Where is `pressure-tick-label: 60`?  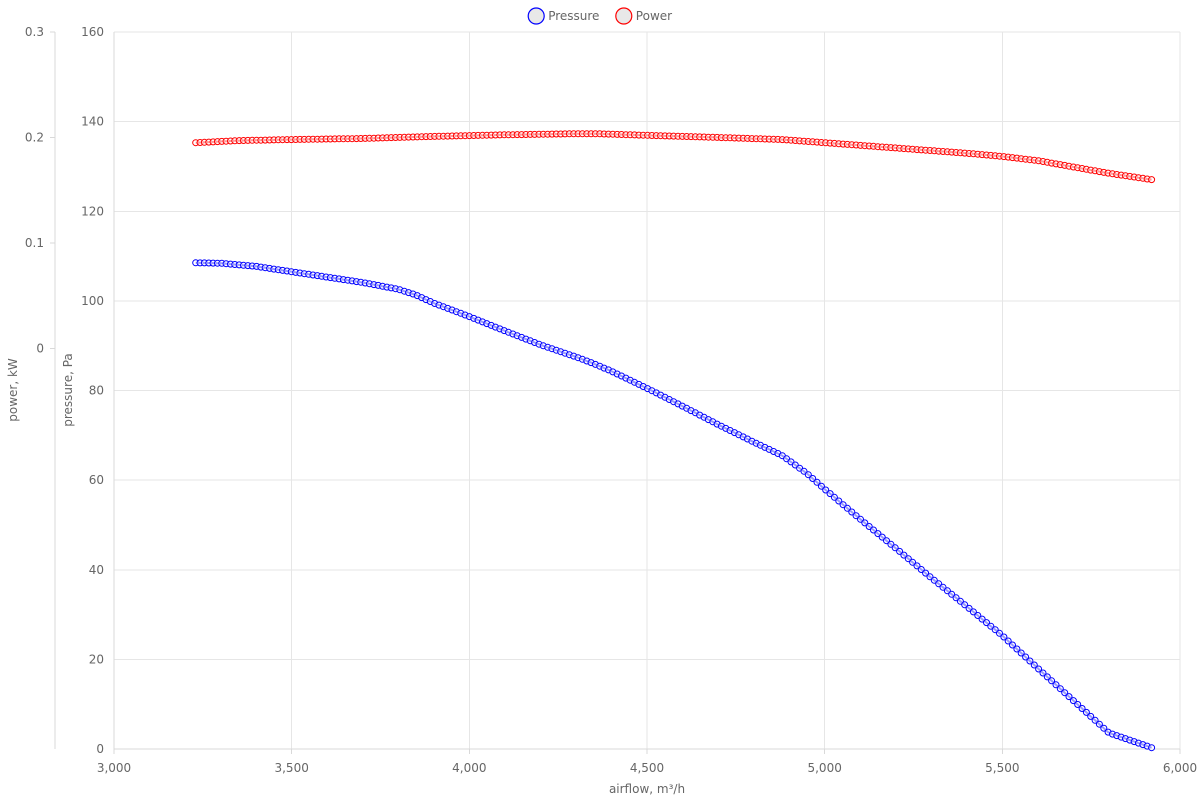 pressure-tick-label: 60 is located at coordinates (96, 480).